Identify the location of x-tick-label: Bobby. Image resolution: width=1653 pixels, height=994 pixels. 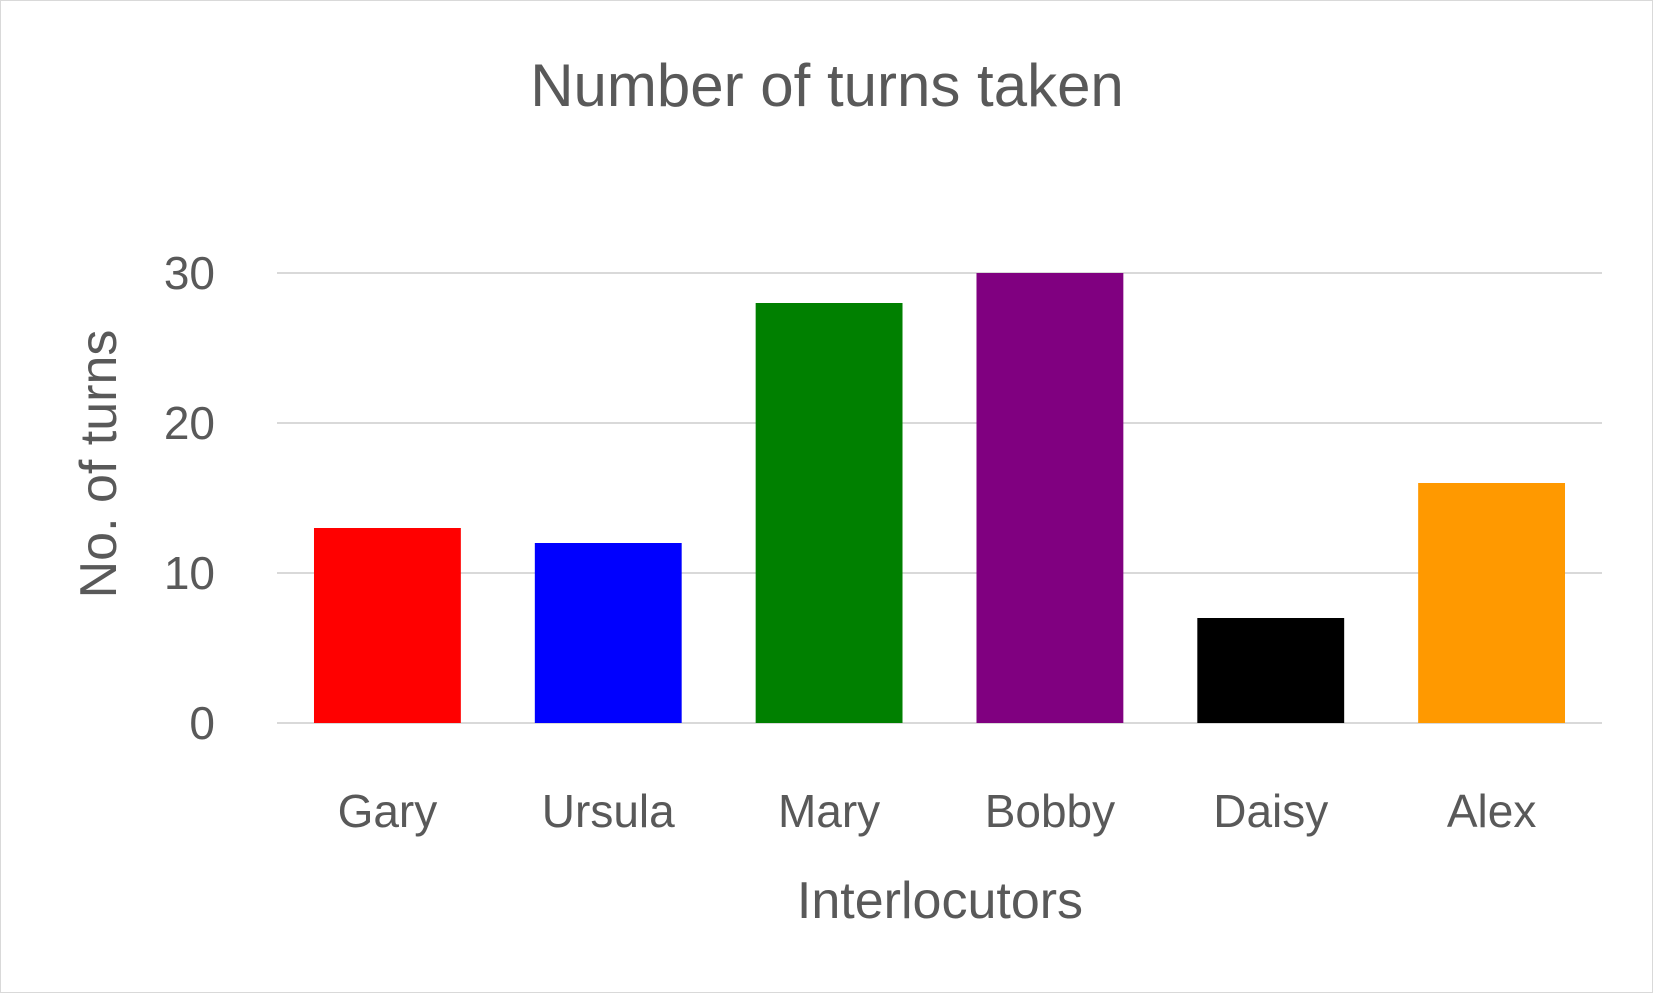
(1050, 811).